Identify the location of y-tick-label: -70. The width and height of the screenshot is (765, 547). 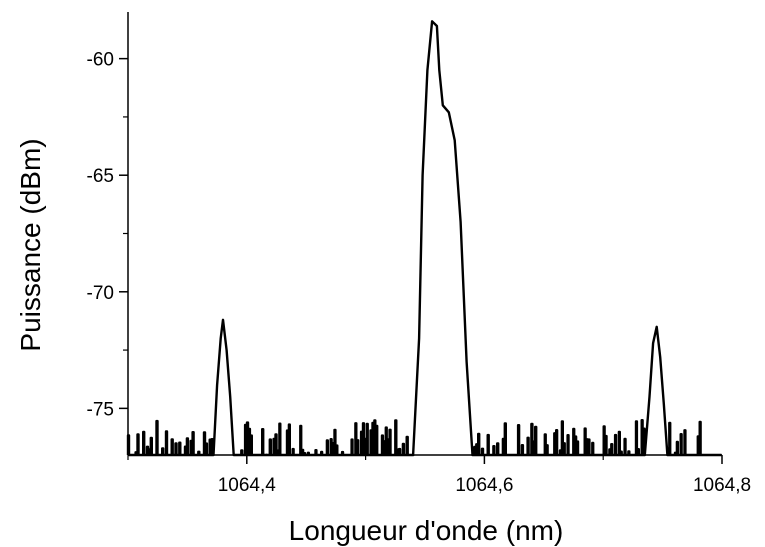
(100, 293).